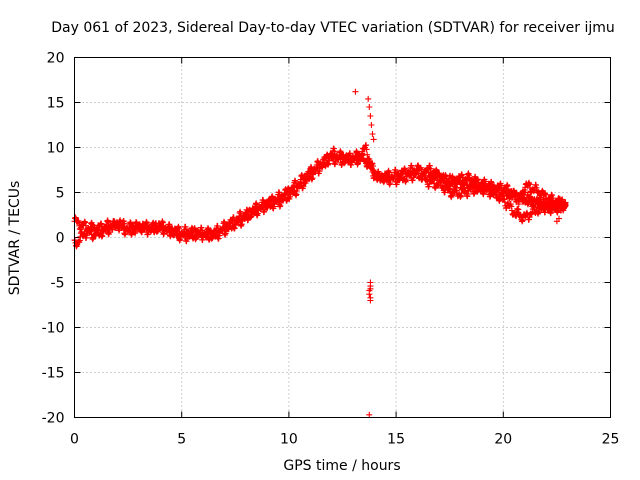 Image resolution: width=640 pixels, height=480 pixels. What do you see at coordinates (56, 104) in the screenshot?
I see `y-tick-label: 15` at bounding box center [56, 104].